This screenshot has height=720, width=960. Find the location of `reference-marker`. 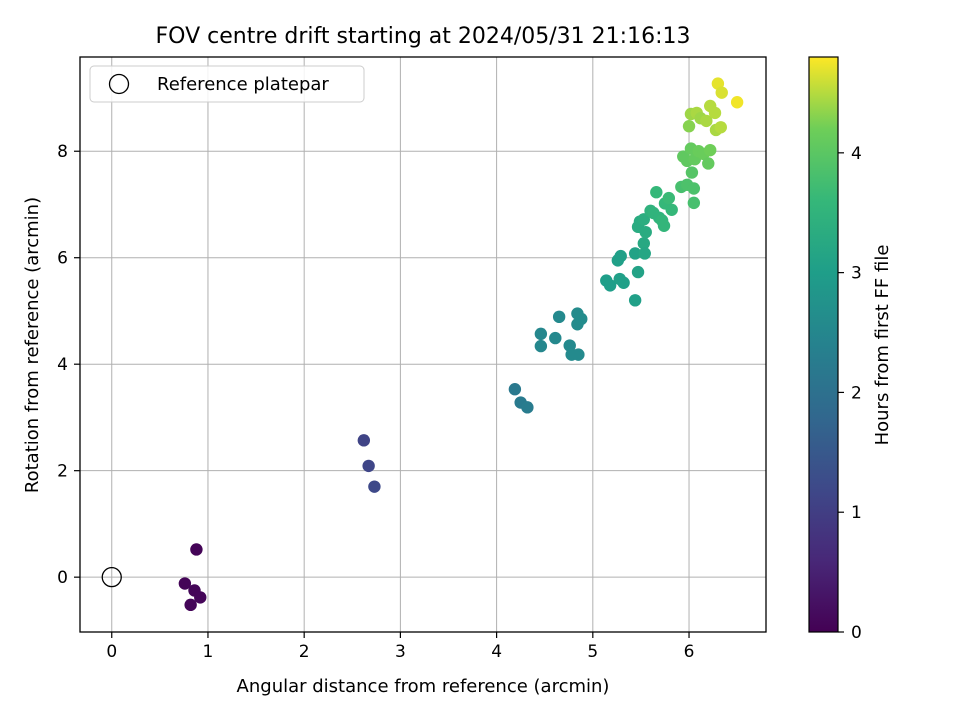

reference-marker is located at coordinates (111, 577).